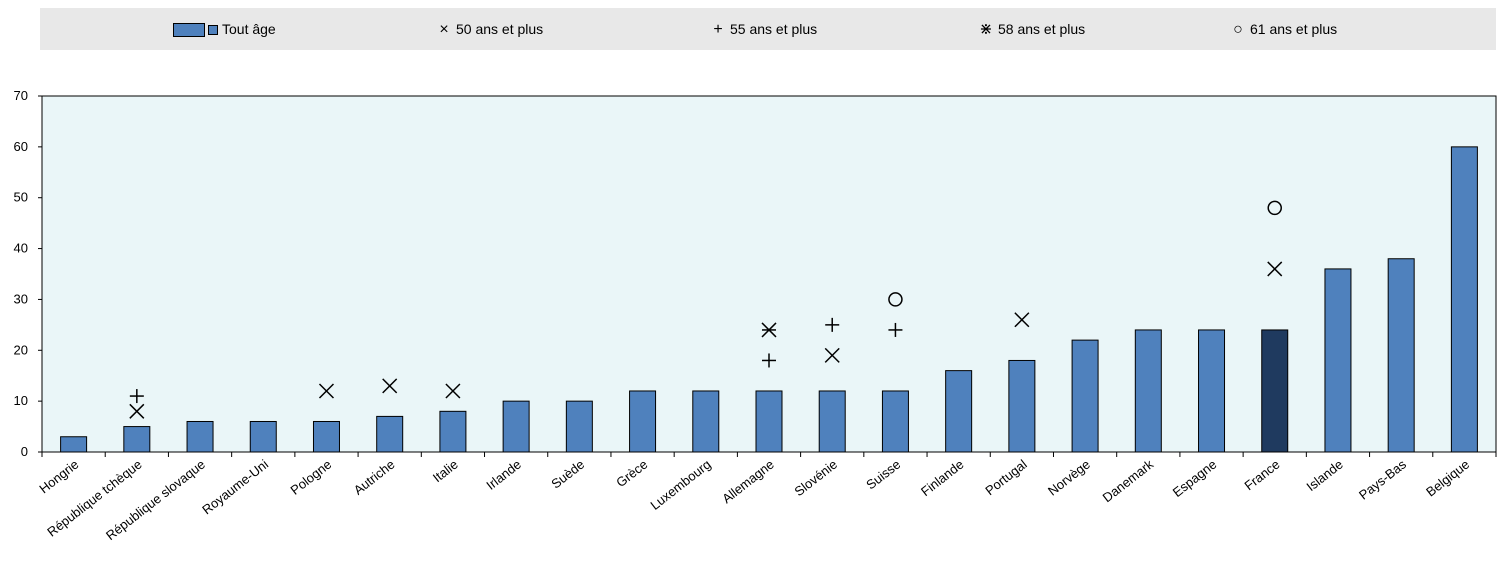 The image size is (1502, 575). Describe the element at coordinates (445, 471) in the screenshot. I see `x-tick-label: Italie` at that location.